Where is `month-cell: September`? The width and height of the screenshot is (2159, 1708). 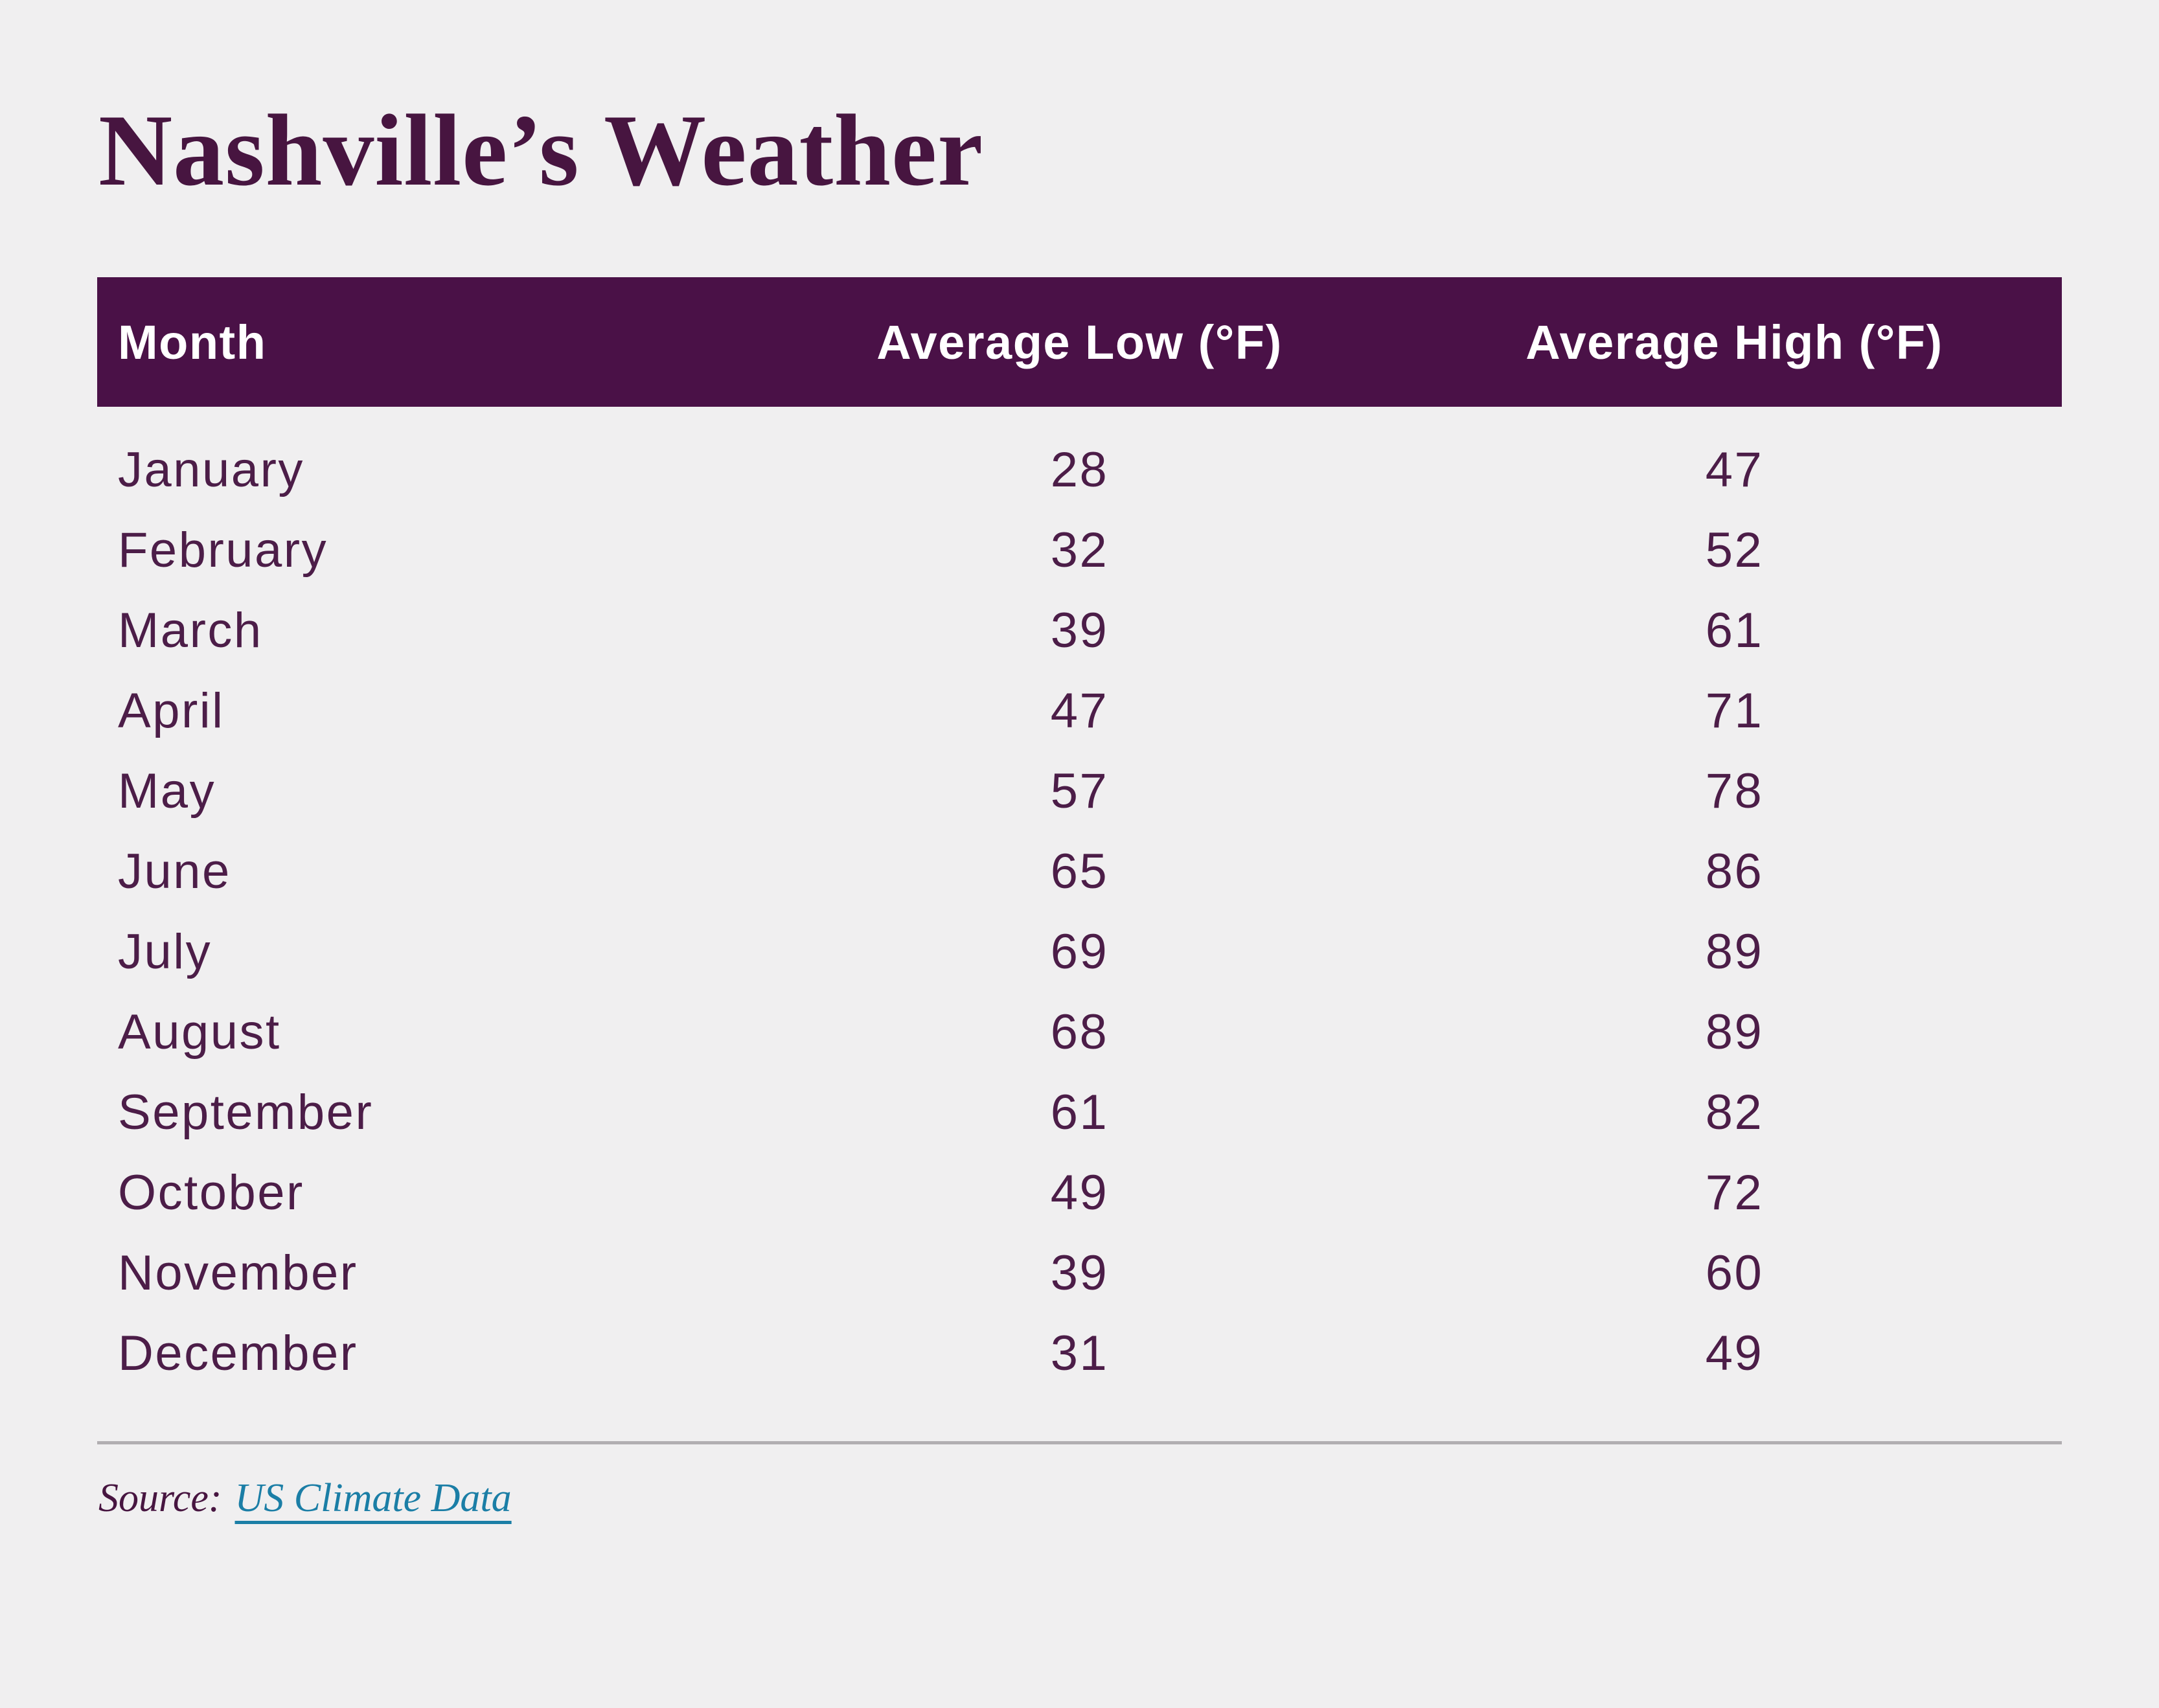 month-cell: September is located at coordinates (246, 1112).